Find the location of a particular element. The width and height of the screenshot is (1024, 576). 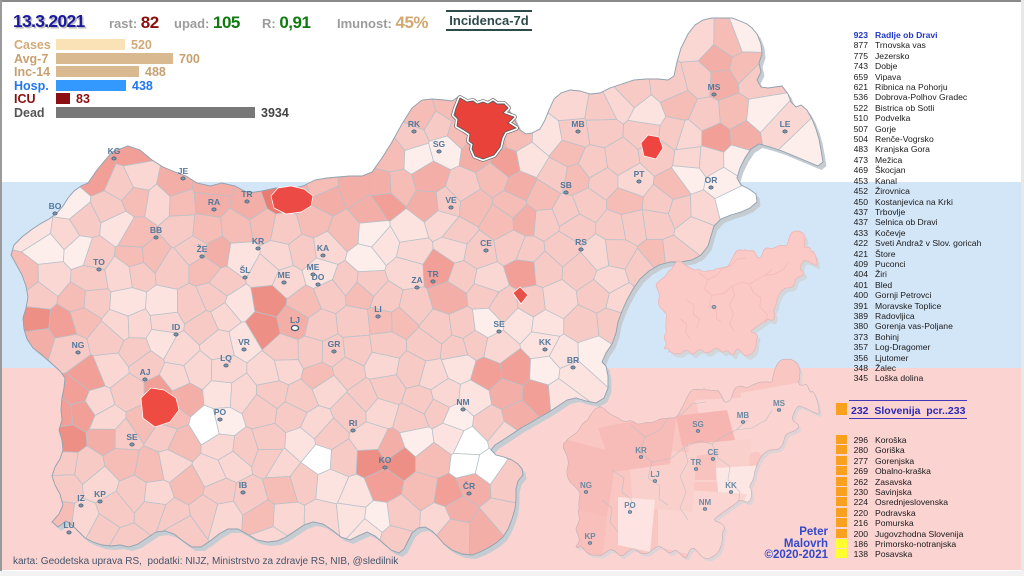

svg-text: AJ is located at coordinates (145, 372).